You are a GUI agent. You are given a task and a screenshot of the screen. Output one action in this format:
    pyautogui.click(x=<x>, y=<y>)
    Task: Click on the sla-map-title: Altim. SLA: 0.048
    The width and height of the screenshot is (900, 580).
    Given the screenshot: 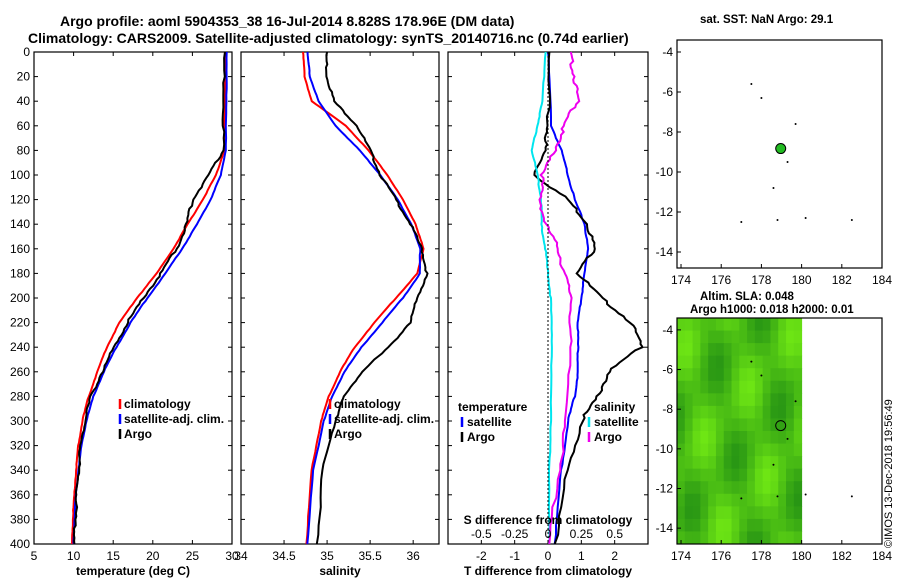 What is the action you would take?
    pyautogui.click(x=747, y=297)
    